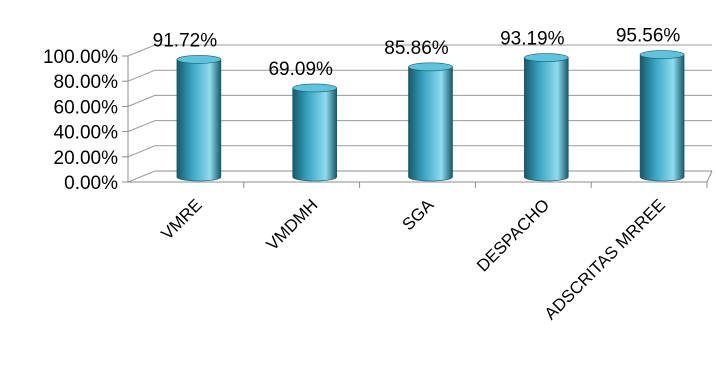 This screenshot has height=377, width=716. What do you see at coordinates (648, 36) in the screenshot?
I see `data-label: 95.56%` at bounding box center [648, 36].